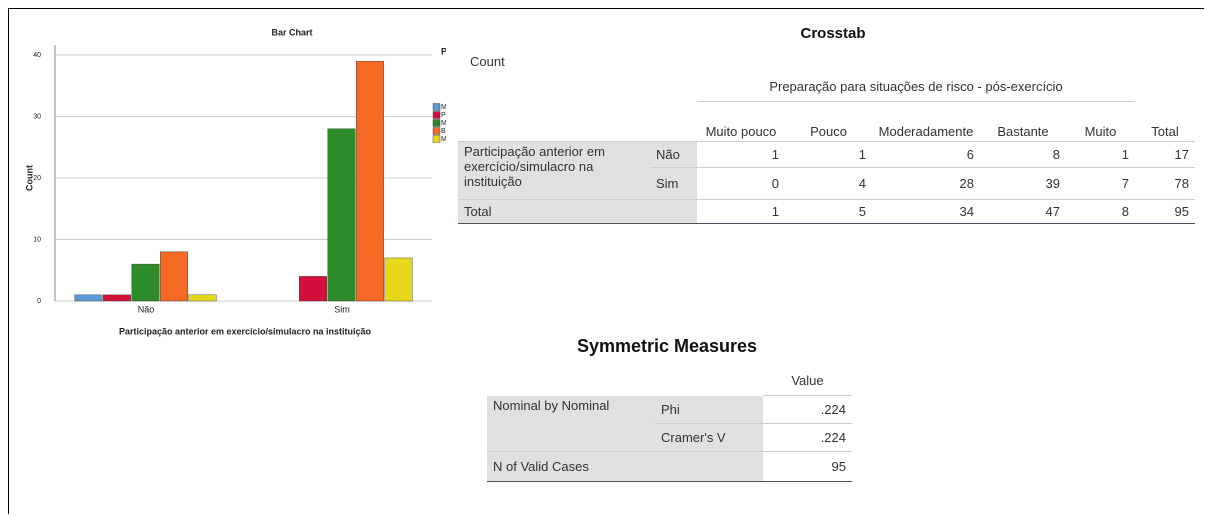 Image resolution: width=1206 pixels, height=516 pixels. Describe the element at coordinates (448, 115) in the screenshot. I see `legend-label: Pouco` at that location.